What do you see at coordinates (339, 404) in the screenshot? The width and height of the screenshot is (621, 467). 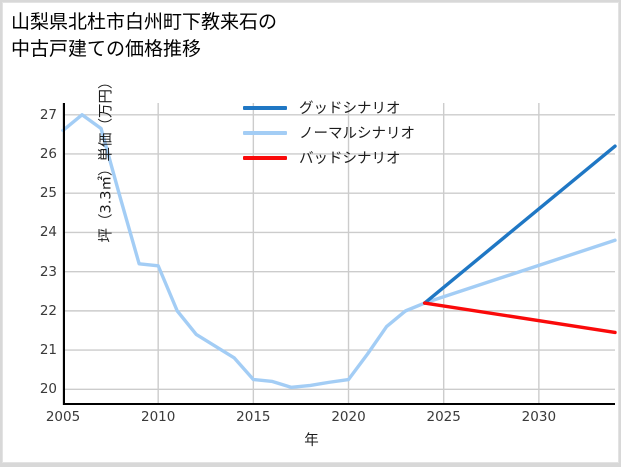 I see `x-axis-line` at bounding box center [339, 404].